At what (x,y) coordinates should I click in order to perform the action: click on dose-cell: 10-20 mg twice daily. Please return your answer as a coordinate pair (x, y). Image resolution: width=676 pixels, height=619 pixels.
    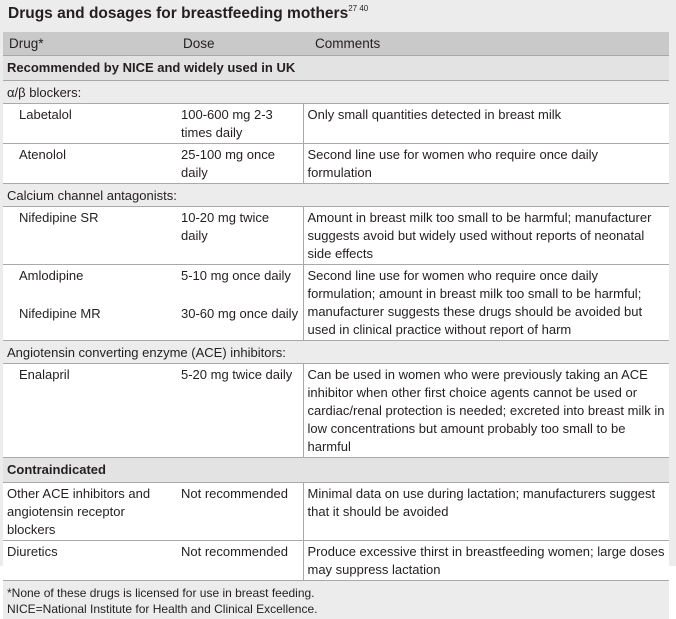
    Looking at the image, I should click on (239, 236).